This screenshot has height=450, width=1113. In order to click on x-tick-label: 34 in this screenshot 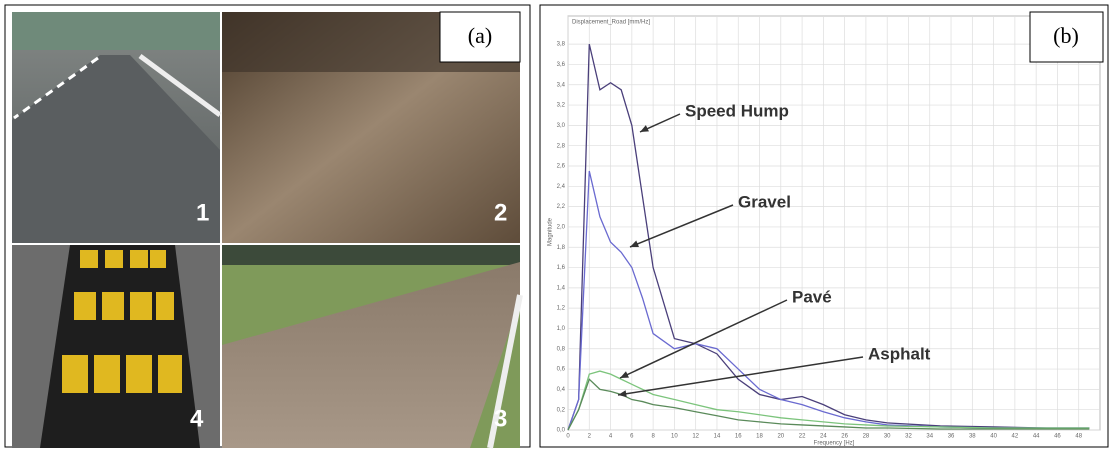, I will do `click(929, 437)`.